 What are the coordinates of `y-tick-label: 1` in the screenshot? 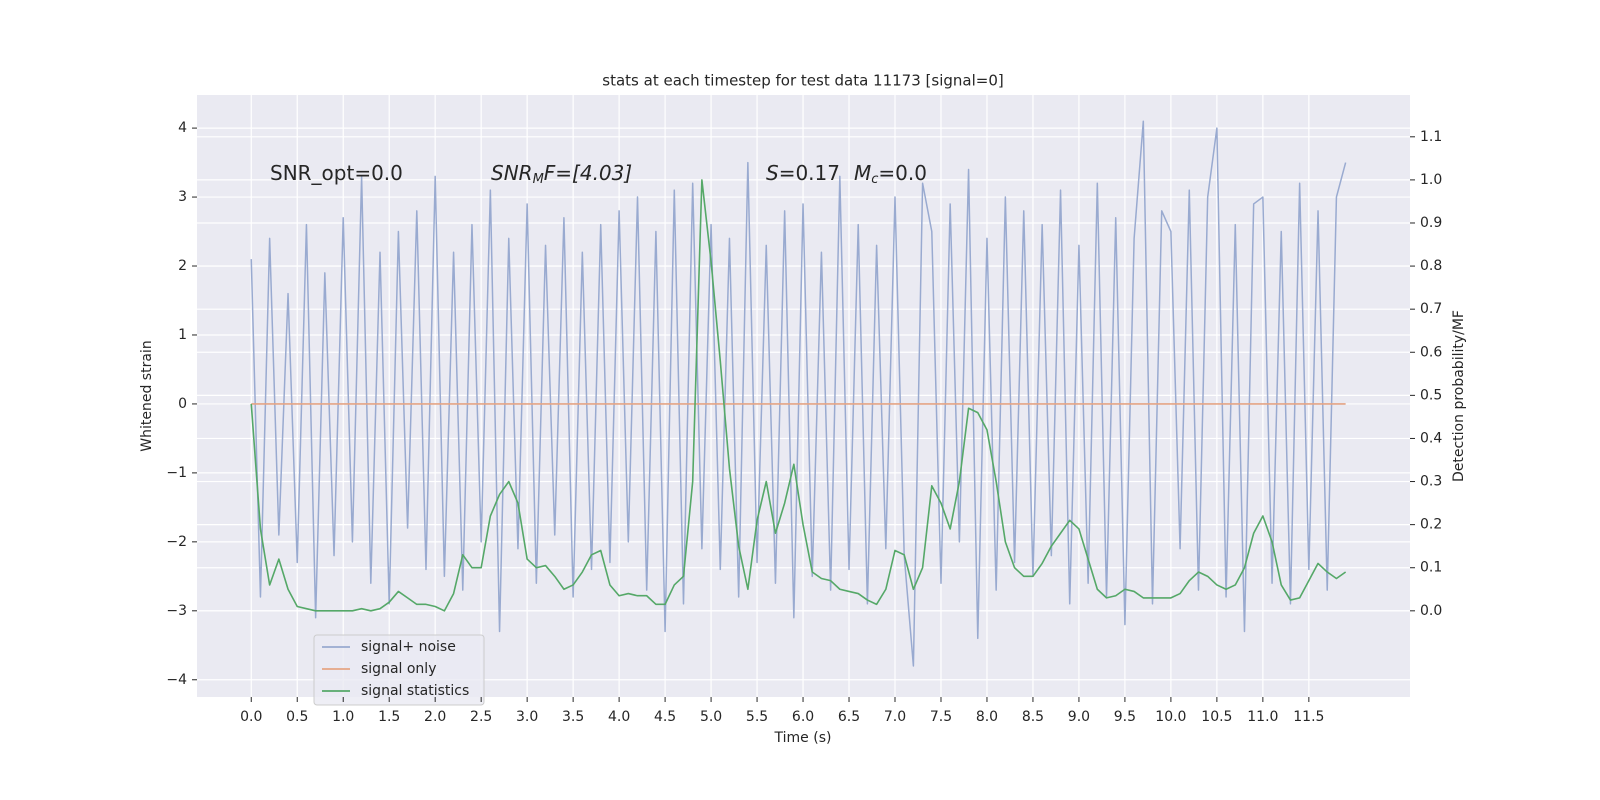 It's located at (182, 335).